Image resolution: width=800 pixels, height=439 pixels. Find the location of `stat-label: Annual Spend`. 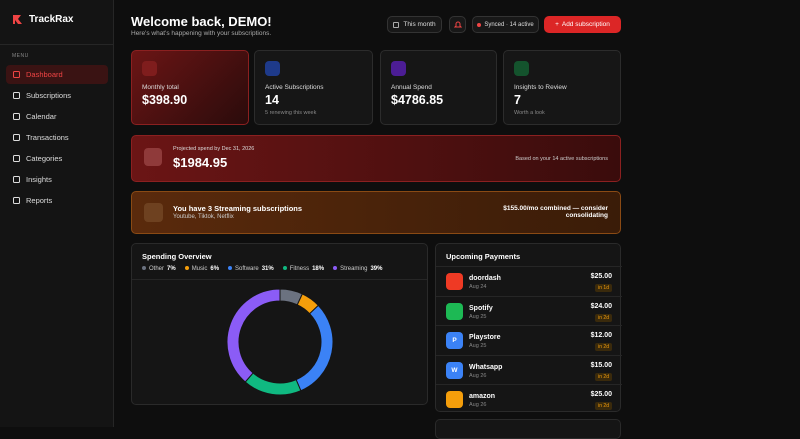

stat-label: Annual Spend is located at coordinates (411, 87).